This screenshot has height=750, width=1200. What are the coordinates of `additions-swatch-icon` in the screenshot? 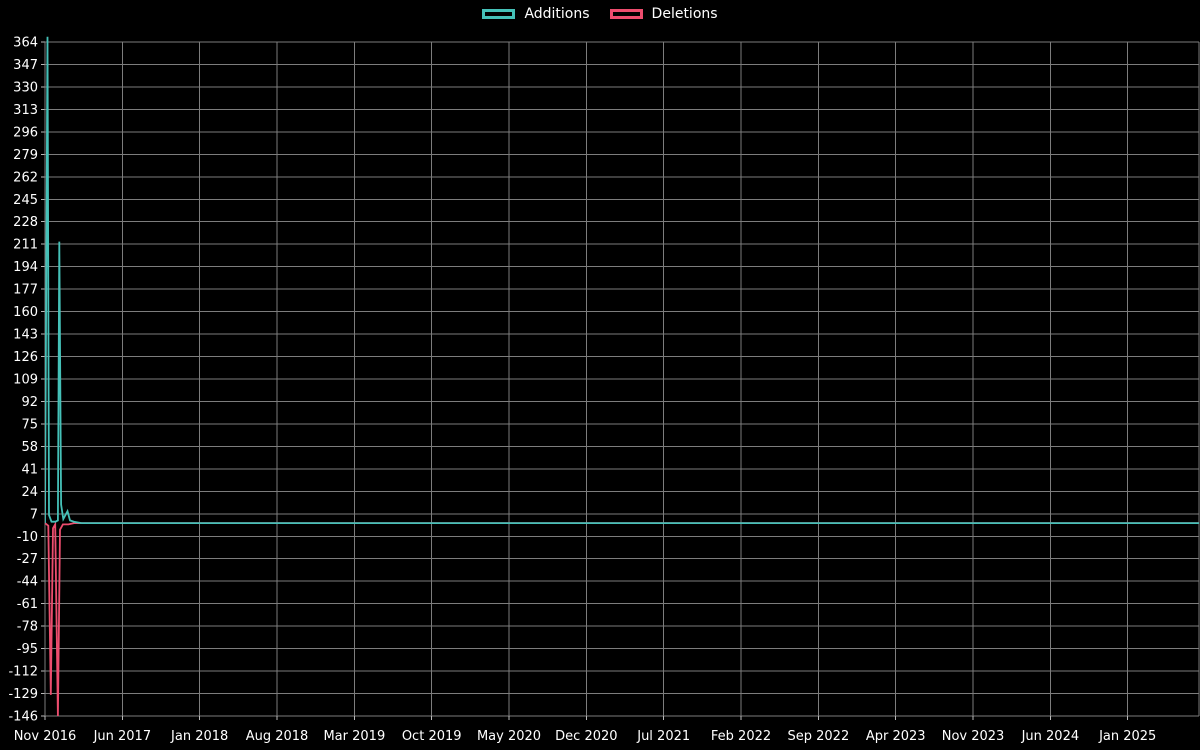 It's located at (499, 14).